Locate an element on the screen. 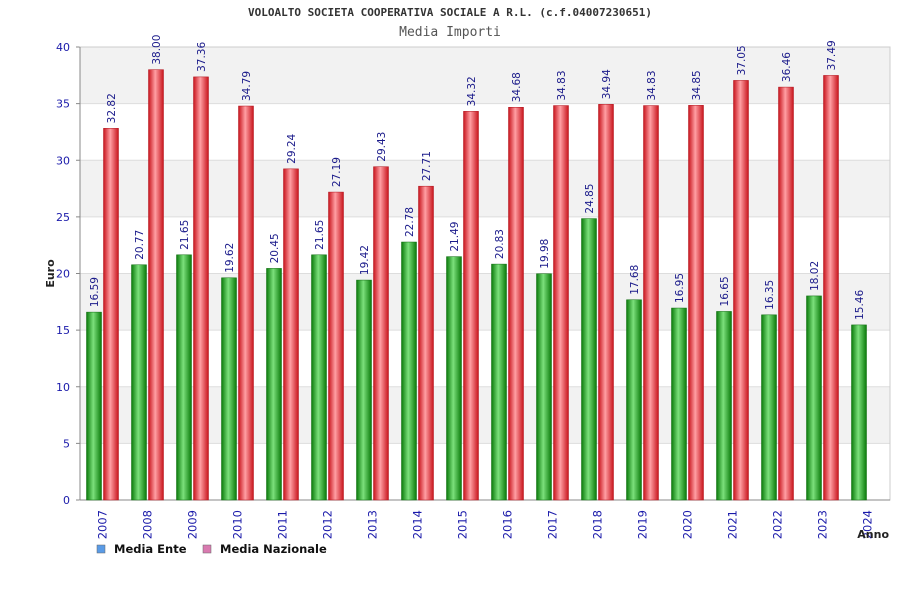  data-label: 34.79 is located at coordinates (247, 86).